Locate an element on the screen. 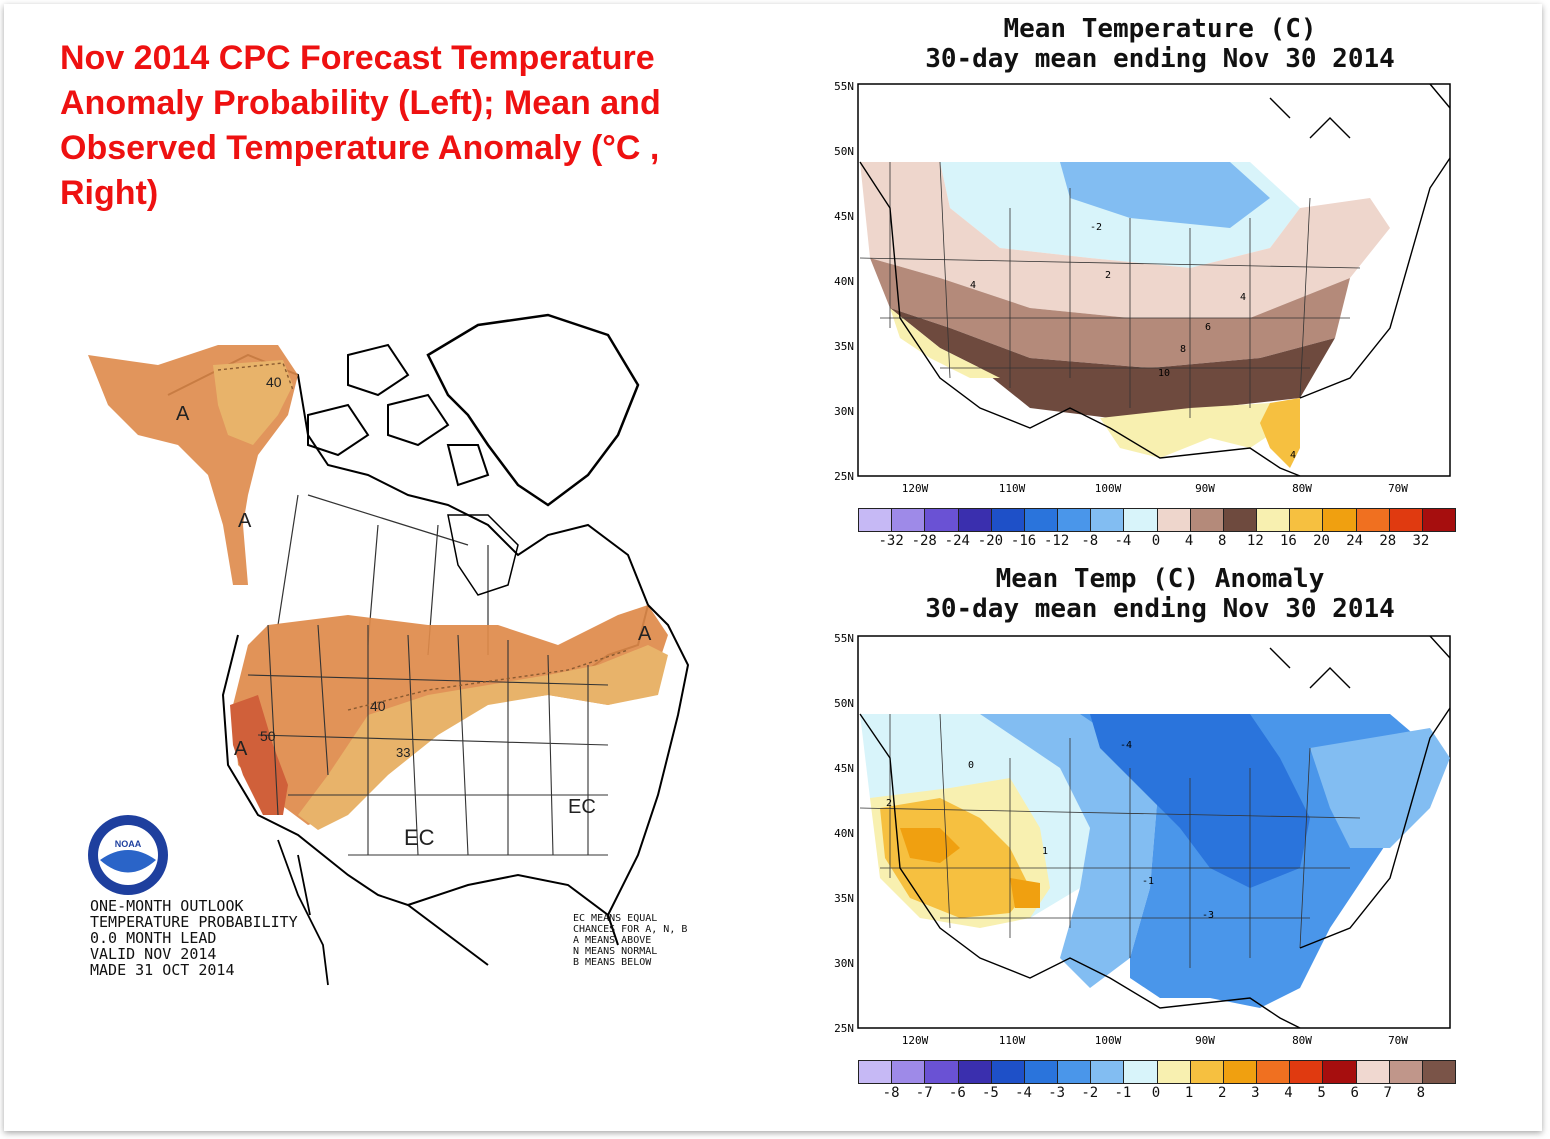 The height and width of the screenshot is (1139, 1550). lat-label-30: 30N is located at coordinates (844, 411).